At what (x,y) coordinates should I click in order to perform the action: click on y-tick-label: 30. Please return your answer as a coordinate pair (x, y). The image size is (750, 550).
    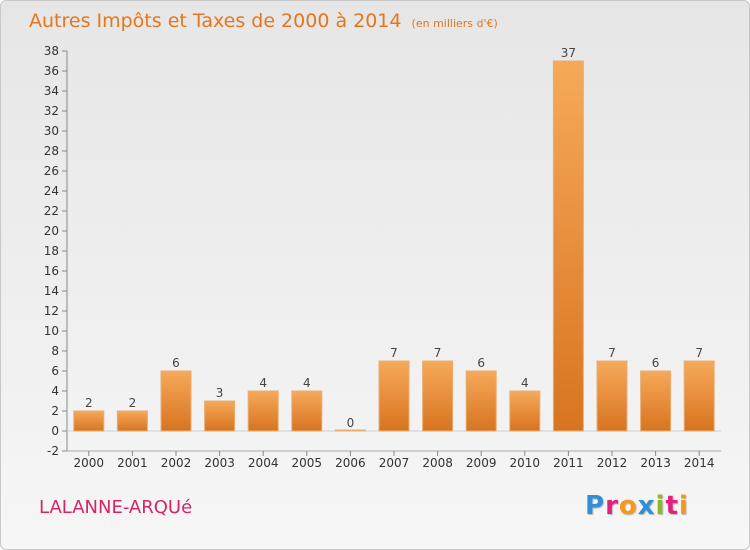
    Looking at the image, I should click on (51, 131).